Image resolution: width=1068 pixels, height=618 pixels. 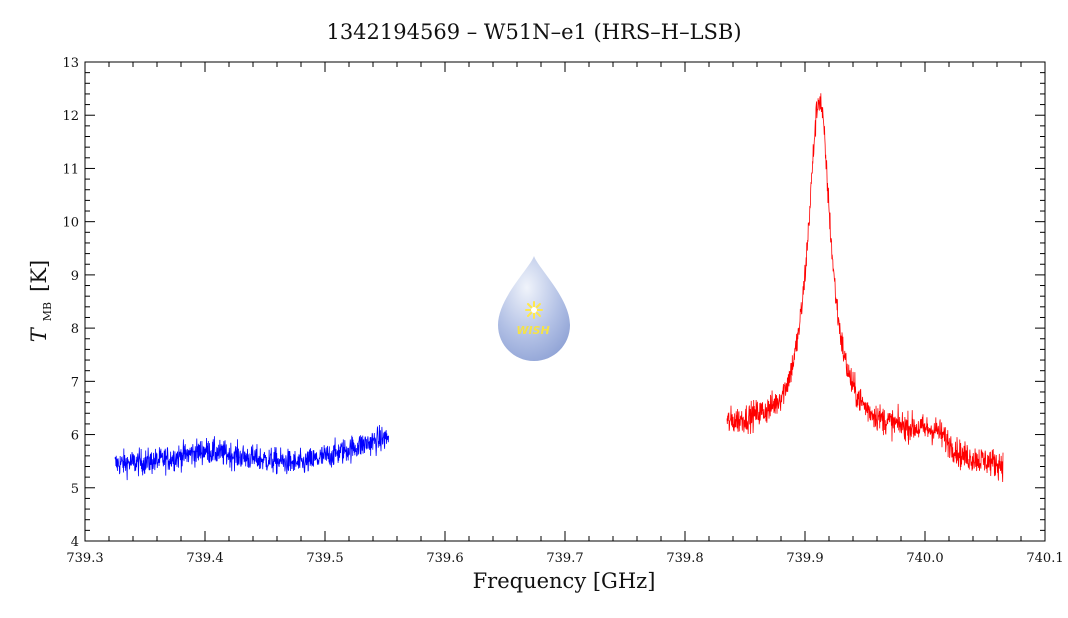 I want to click on x-axis-label: Frequency [GHz], so click(x=564, y=581).